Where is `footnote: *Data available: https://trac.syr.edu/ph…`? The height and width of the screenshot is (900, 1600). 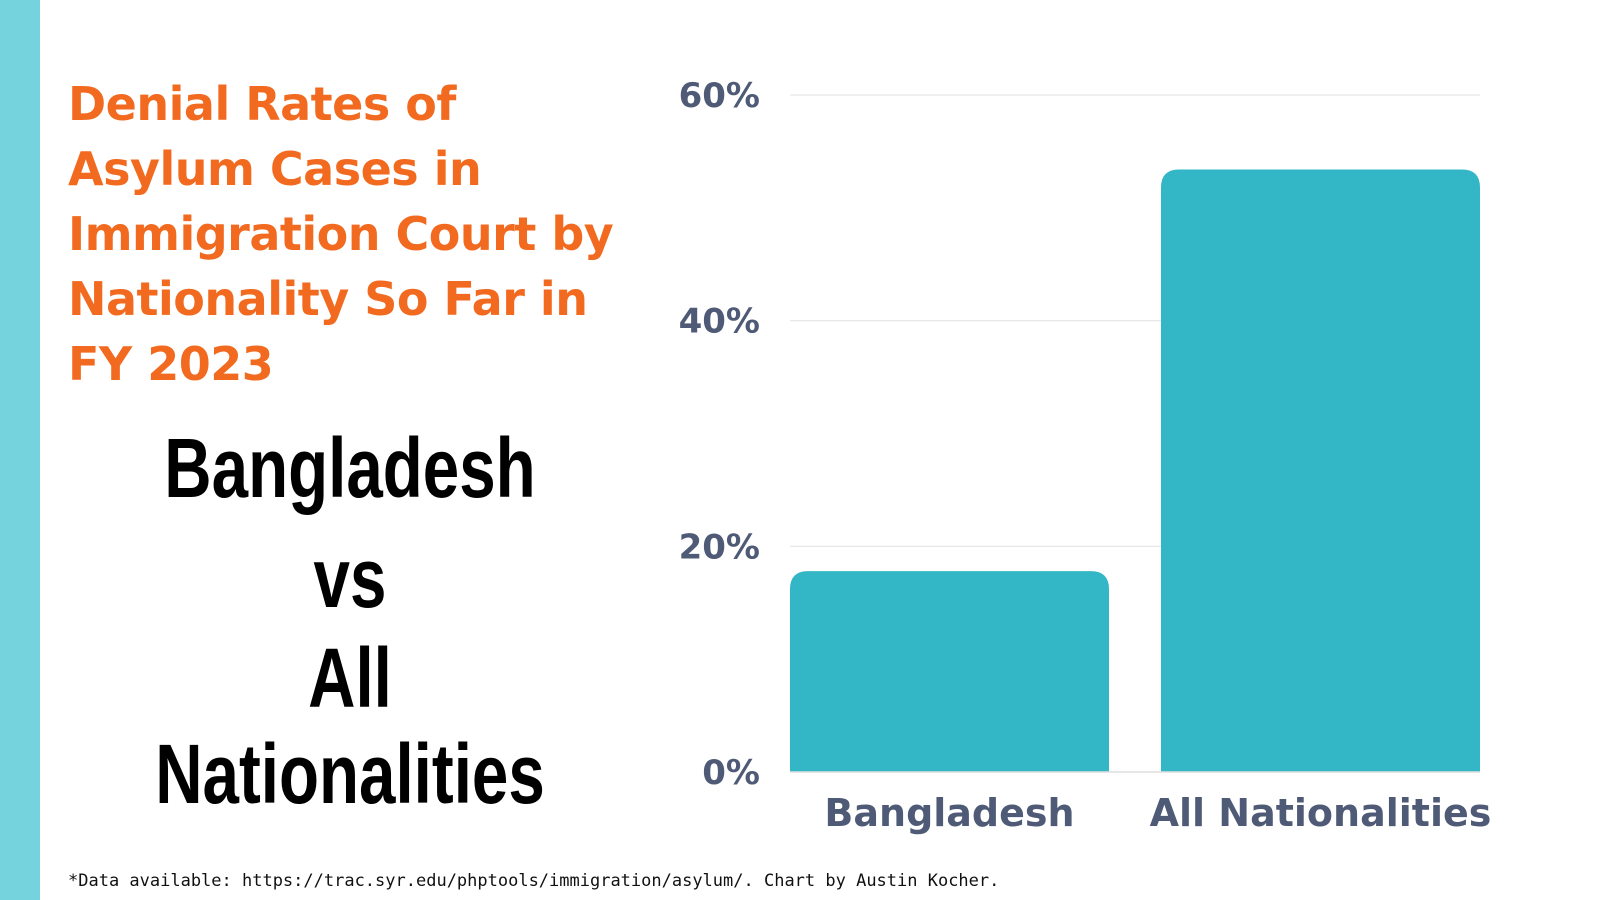
footnote: *Data available: https://trac.syr.edu/ph… is located at coordinates (534, 881).